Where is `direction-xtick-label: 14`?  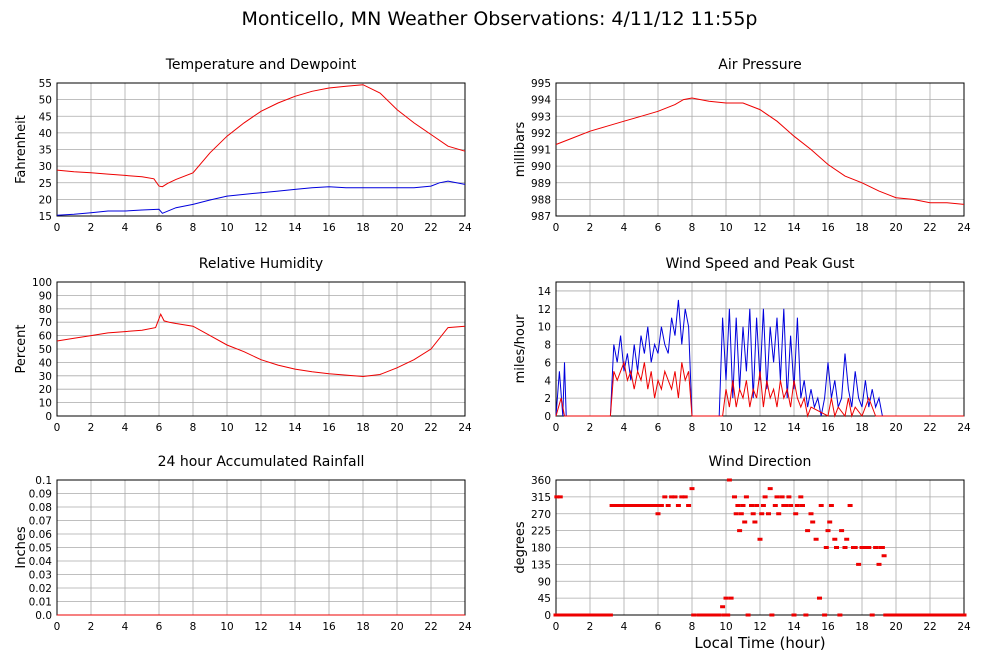 direction-xtick-label: 14 is located at coordinates (794, 627).